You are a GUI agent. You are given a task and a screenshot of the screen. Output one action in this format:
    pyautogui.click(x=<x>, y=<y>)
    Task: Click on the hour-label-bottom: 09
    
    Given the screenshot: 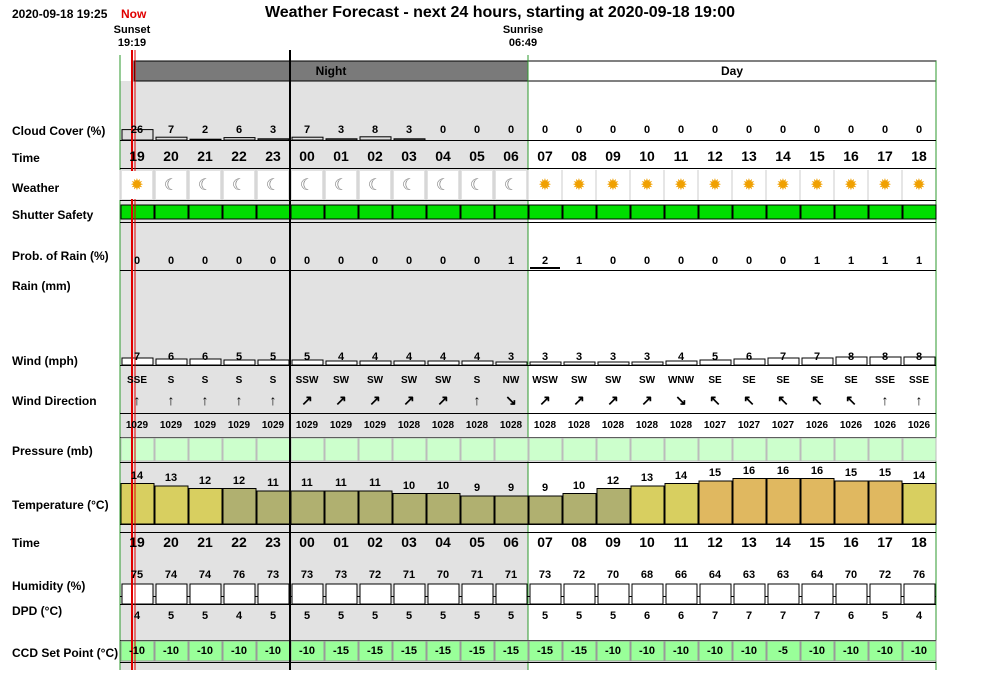 What is the action you would take?
    pyautogui.click(x=613, y=542)
    